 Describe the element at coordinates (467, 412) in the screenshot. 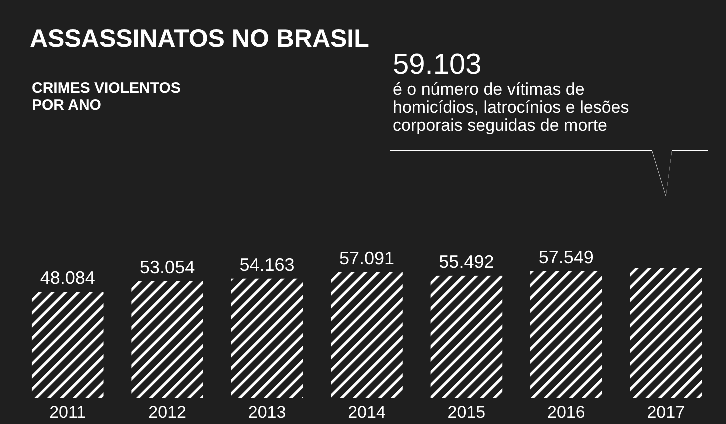

I see `x-tick-label: 2015` at that location.